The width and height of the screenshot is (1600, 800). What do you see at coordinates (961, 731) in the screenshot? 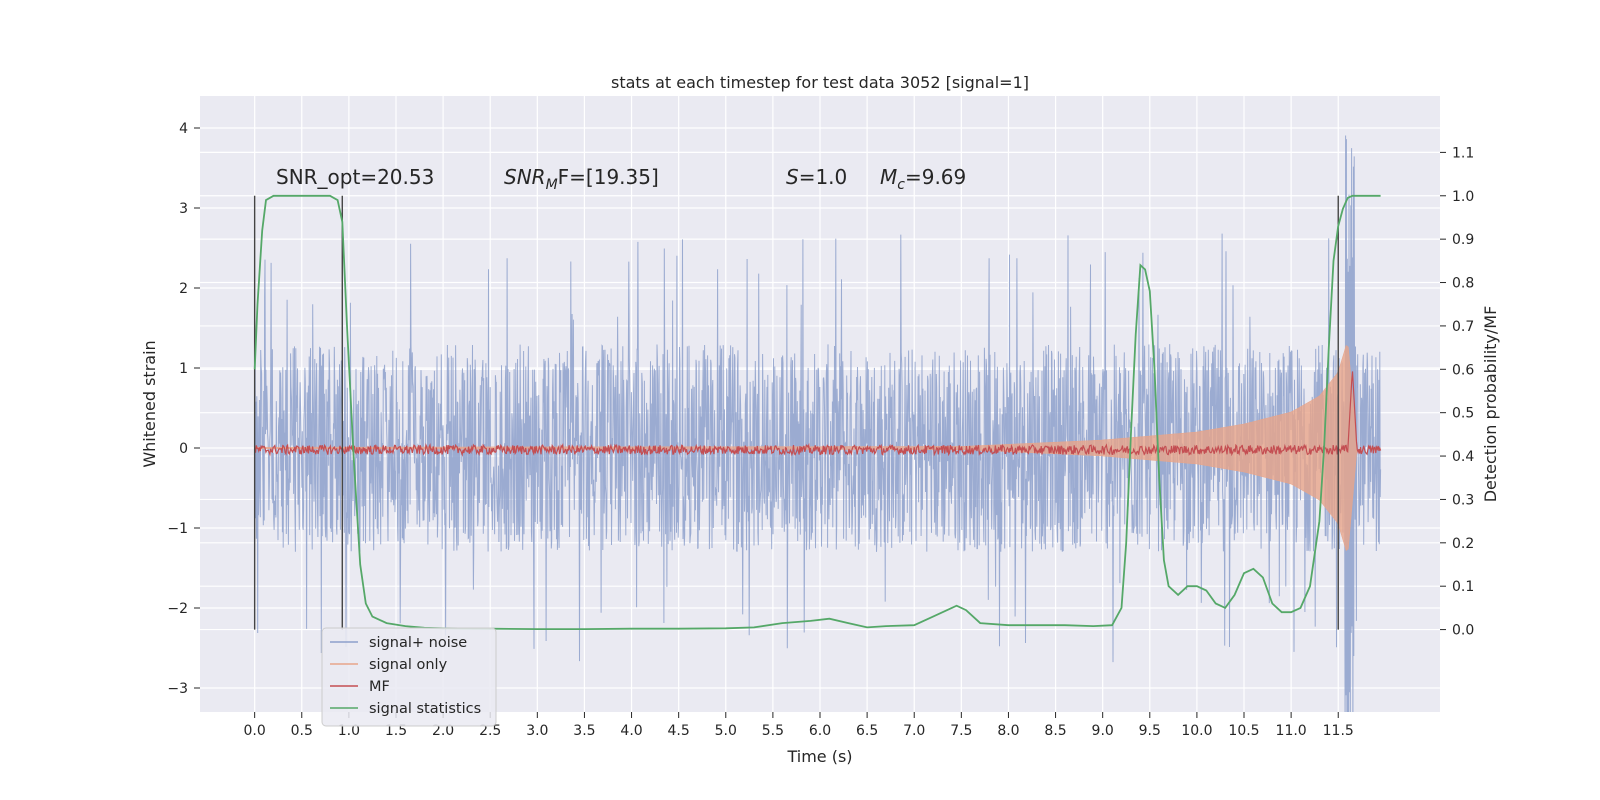
I see `x-tick-label: 7.5` at bounding box center [961, 731].